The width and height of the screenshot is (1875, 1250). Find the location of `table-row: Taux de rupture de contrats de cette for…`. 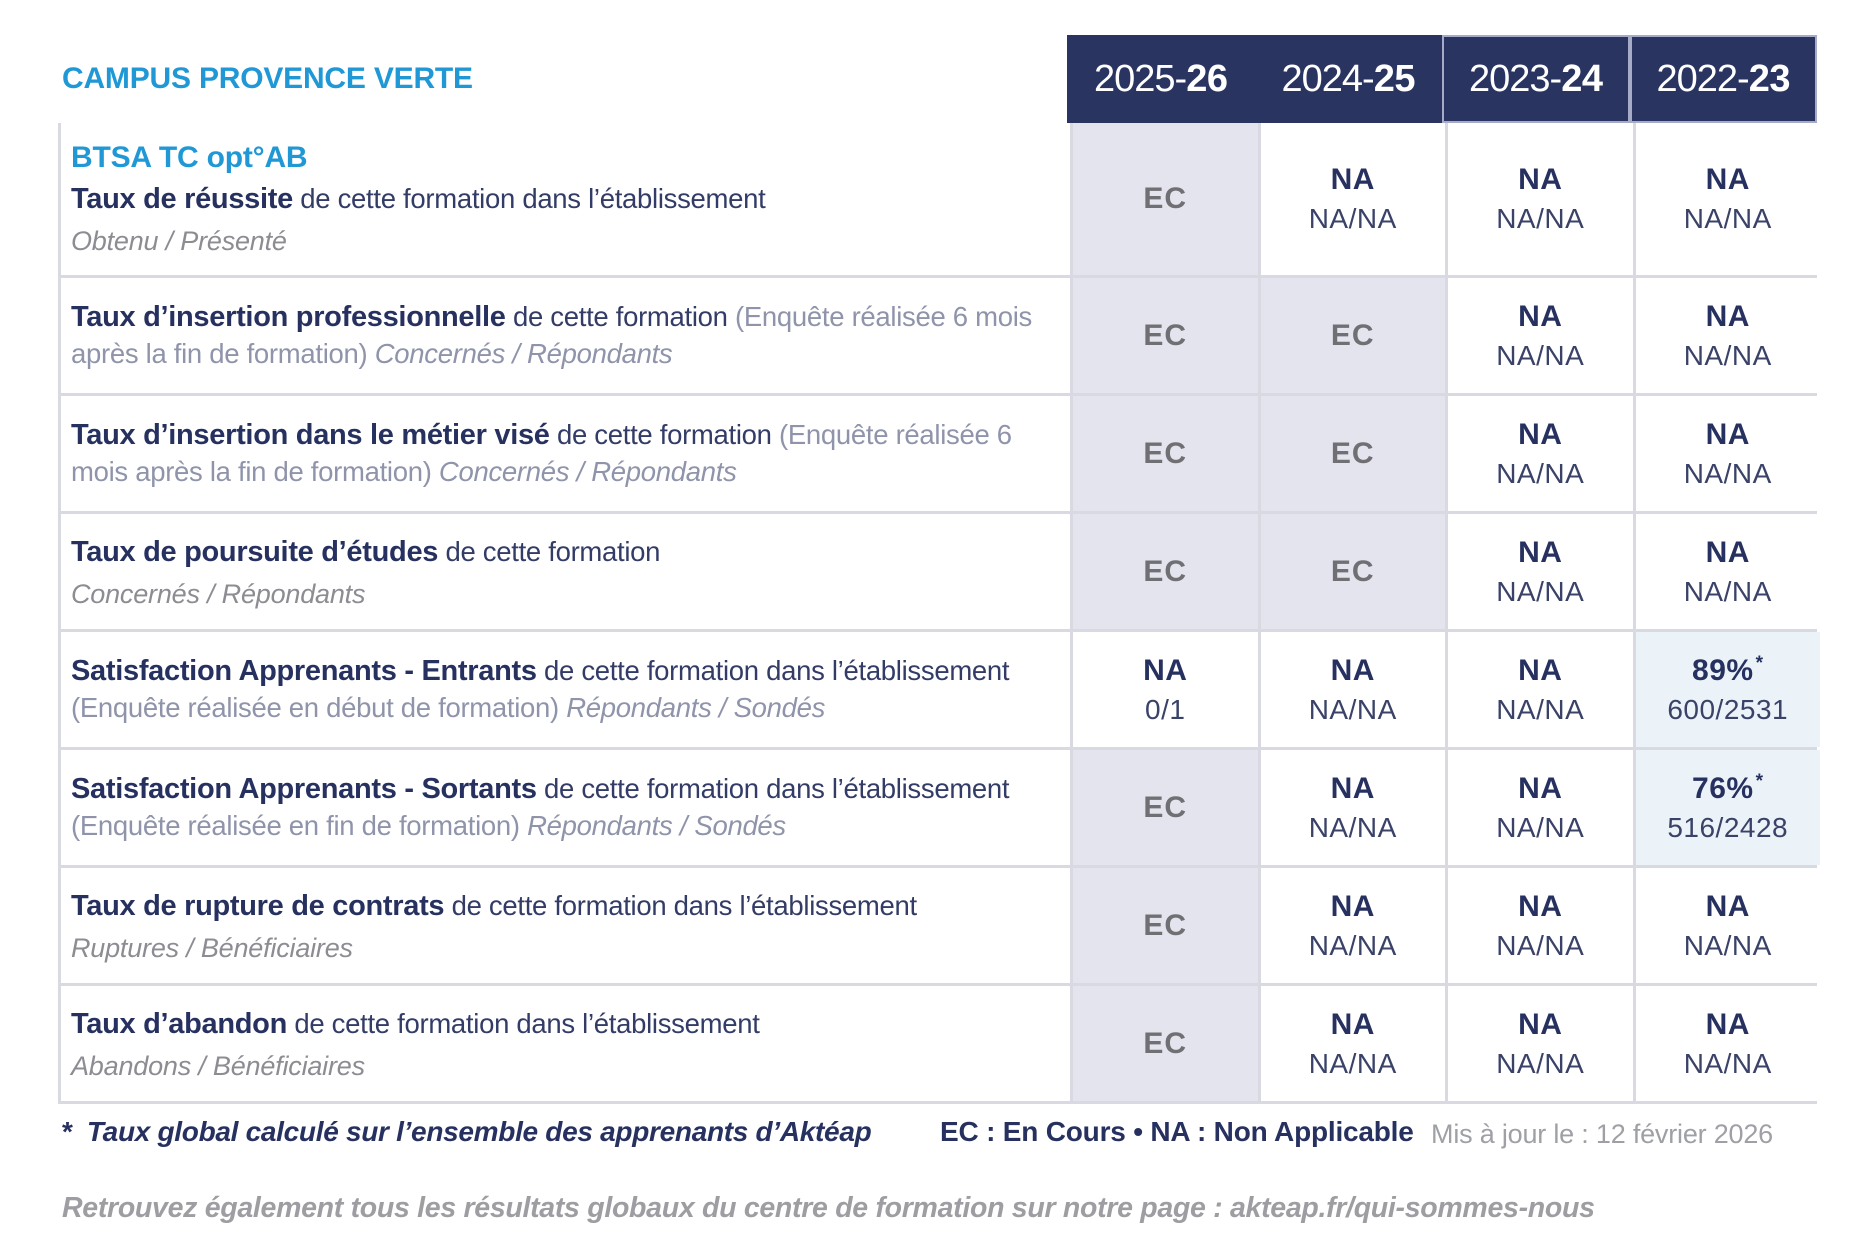

table-row: Taux de rupture de contrats de cette for… is located at coordinates (940, 924).